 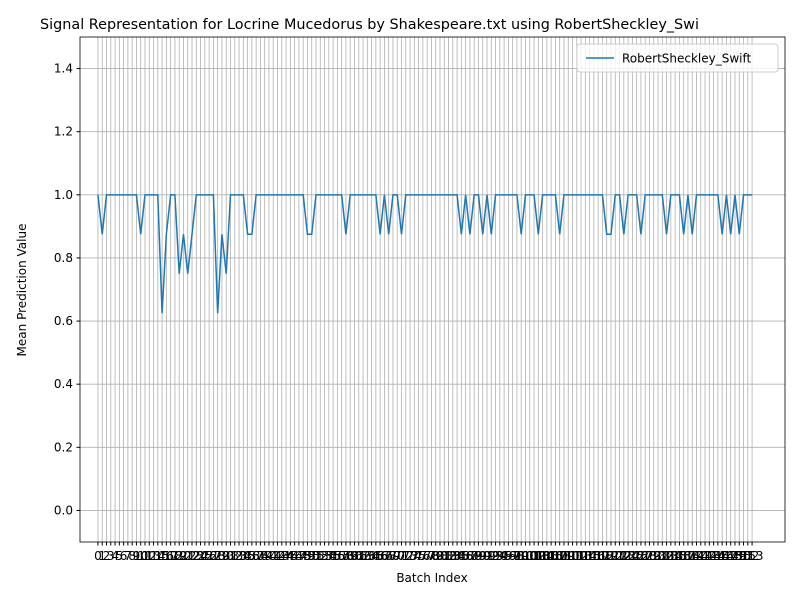 What do you see at coordinates (692, 556) in the screenshot?
I see `x-tick-label: 139` at bounding box center [692, 556].